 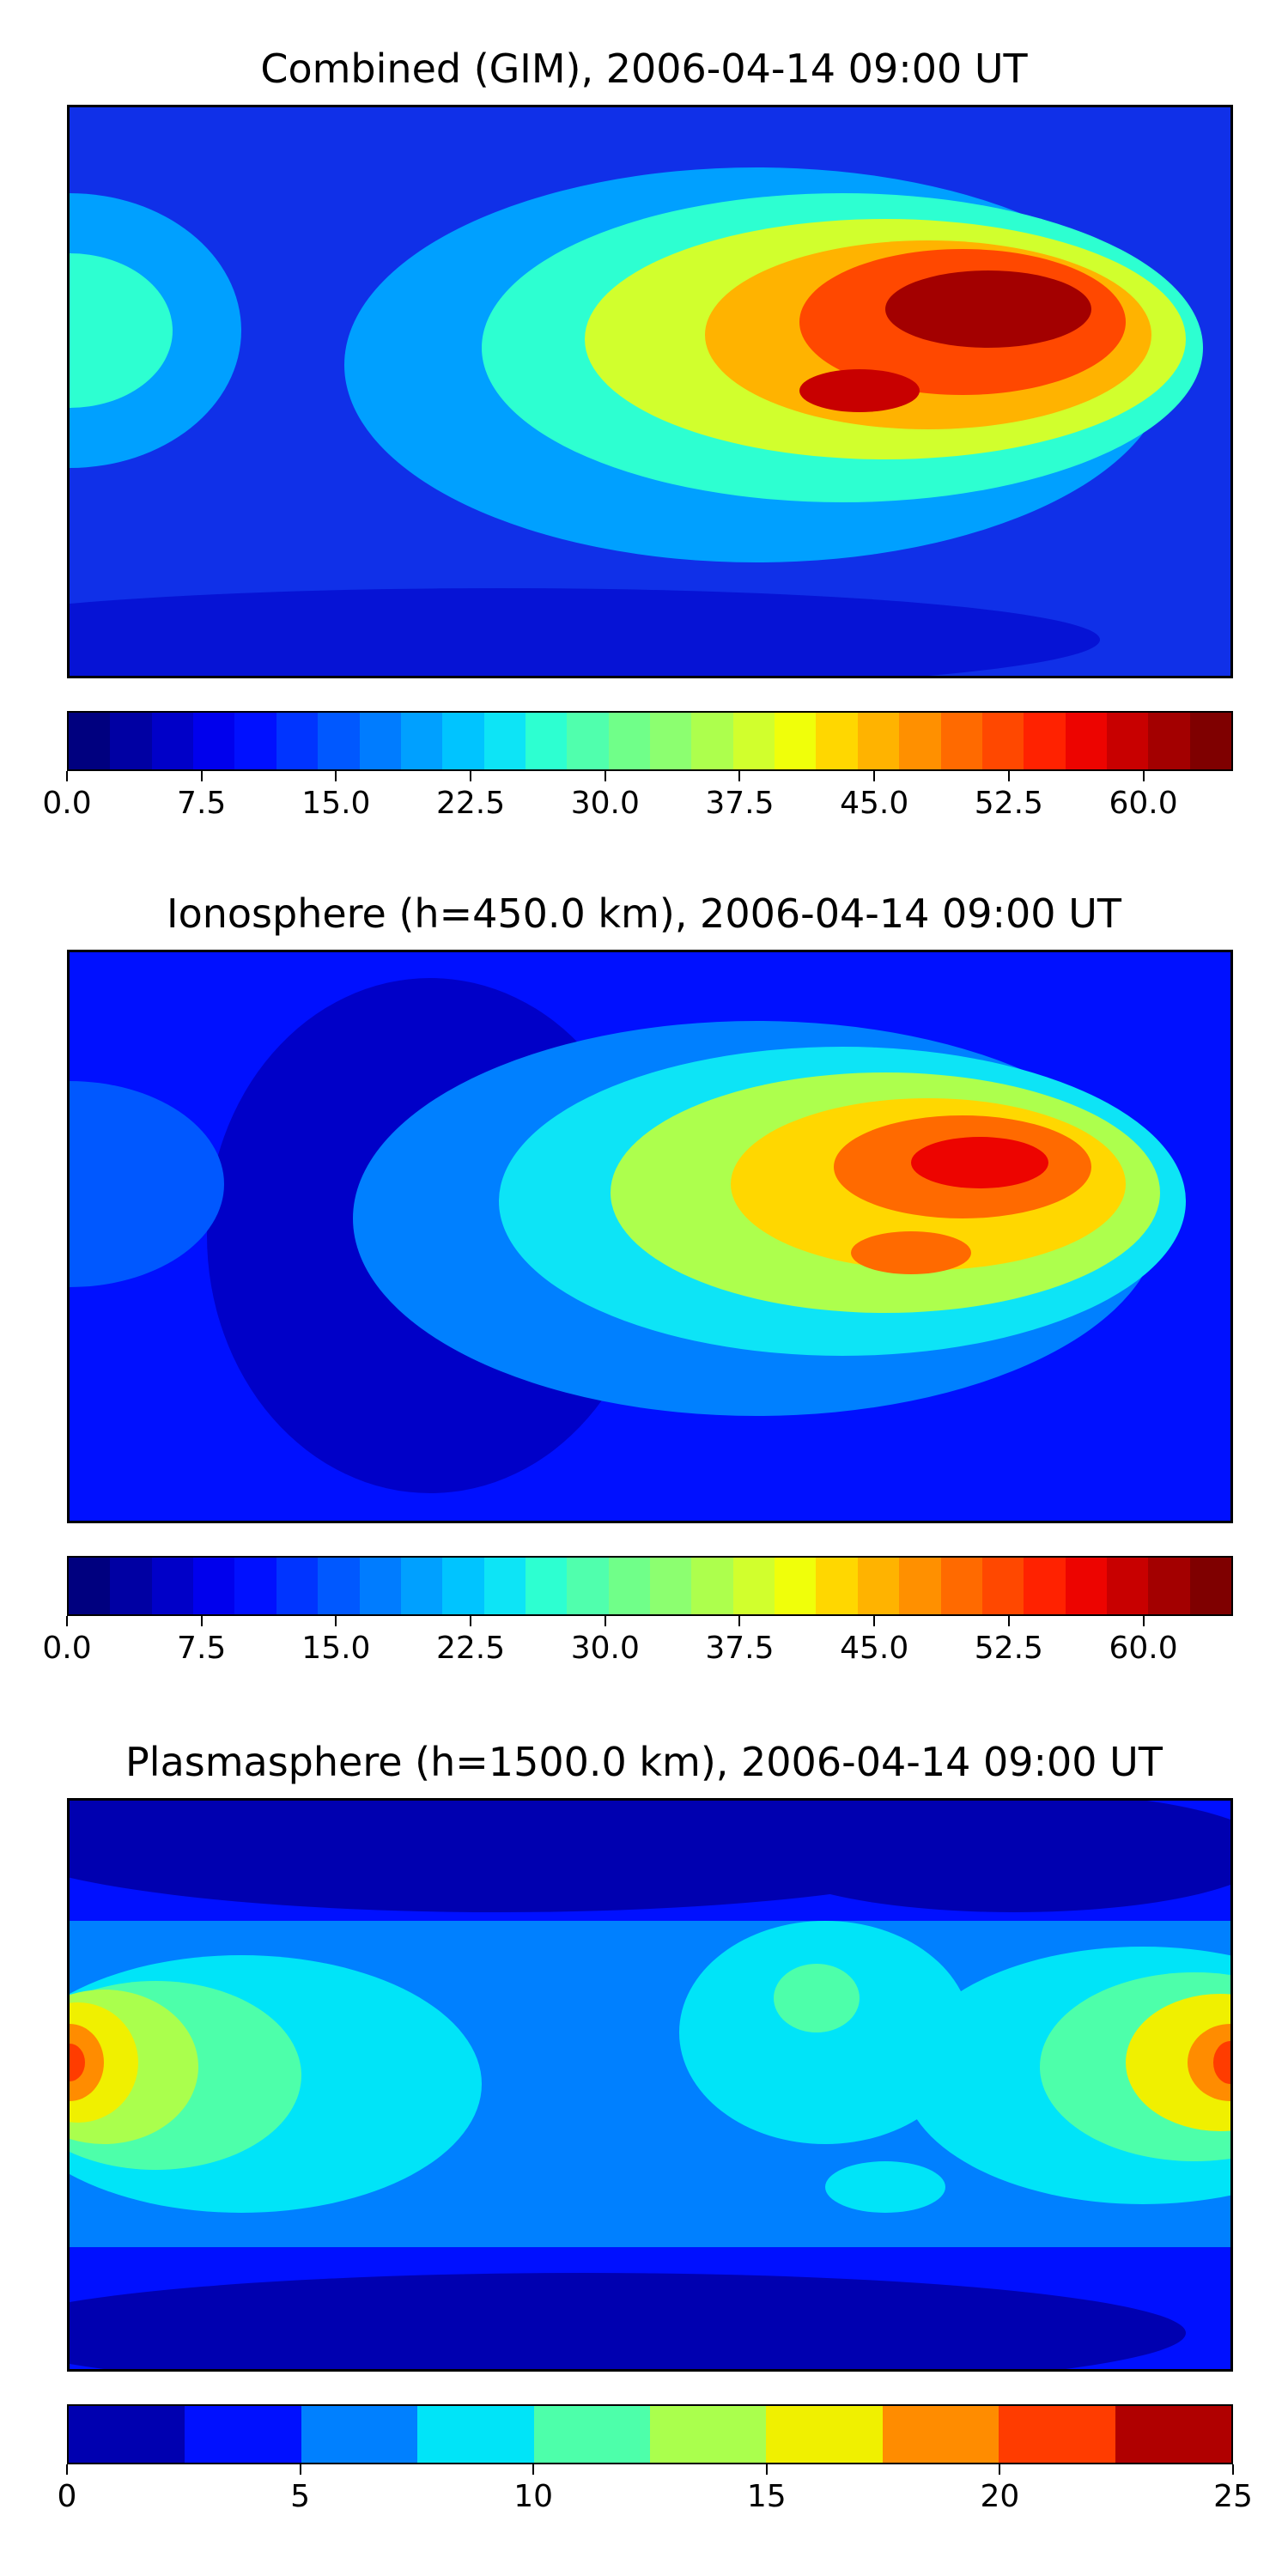 I want to click on colorbar-tick-label: 0, so click(x=67, y=2496).